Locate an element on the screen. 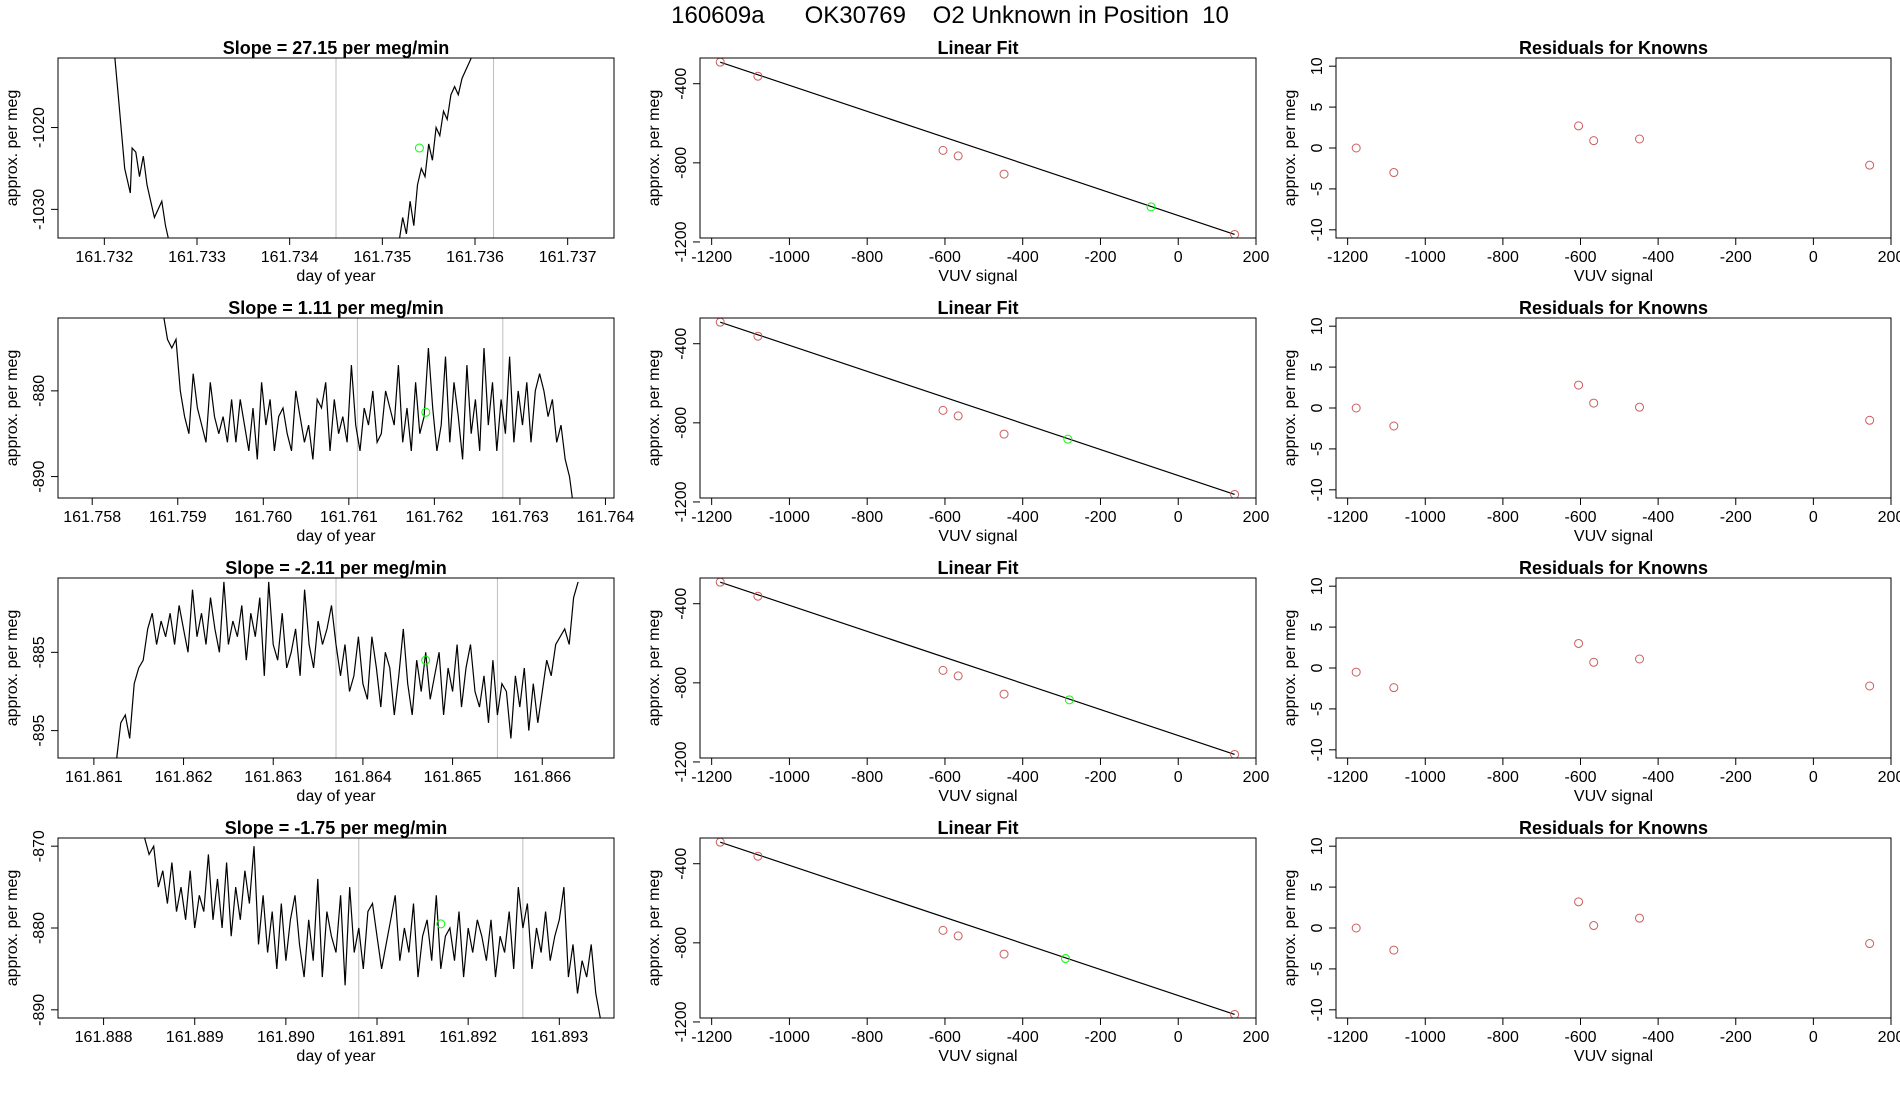  y-tick-label: -1020 is located at coordinates (39, 127).